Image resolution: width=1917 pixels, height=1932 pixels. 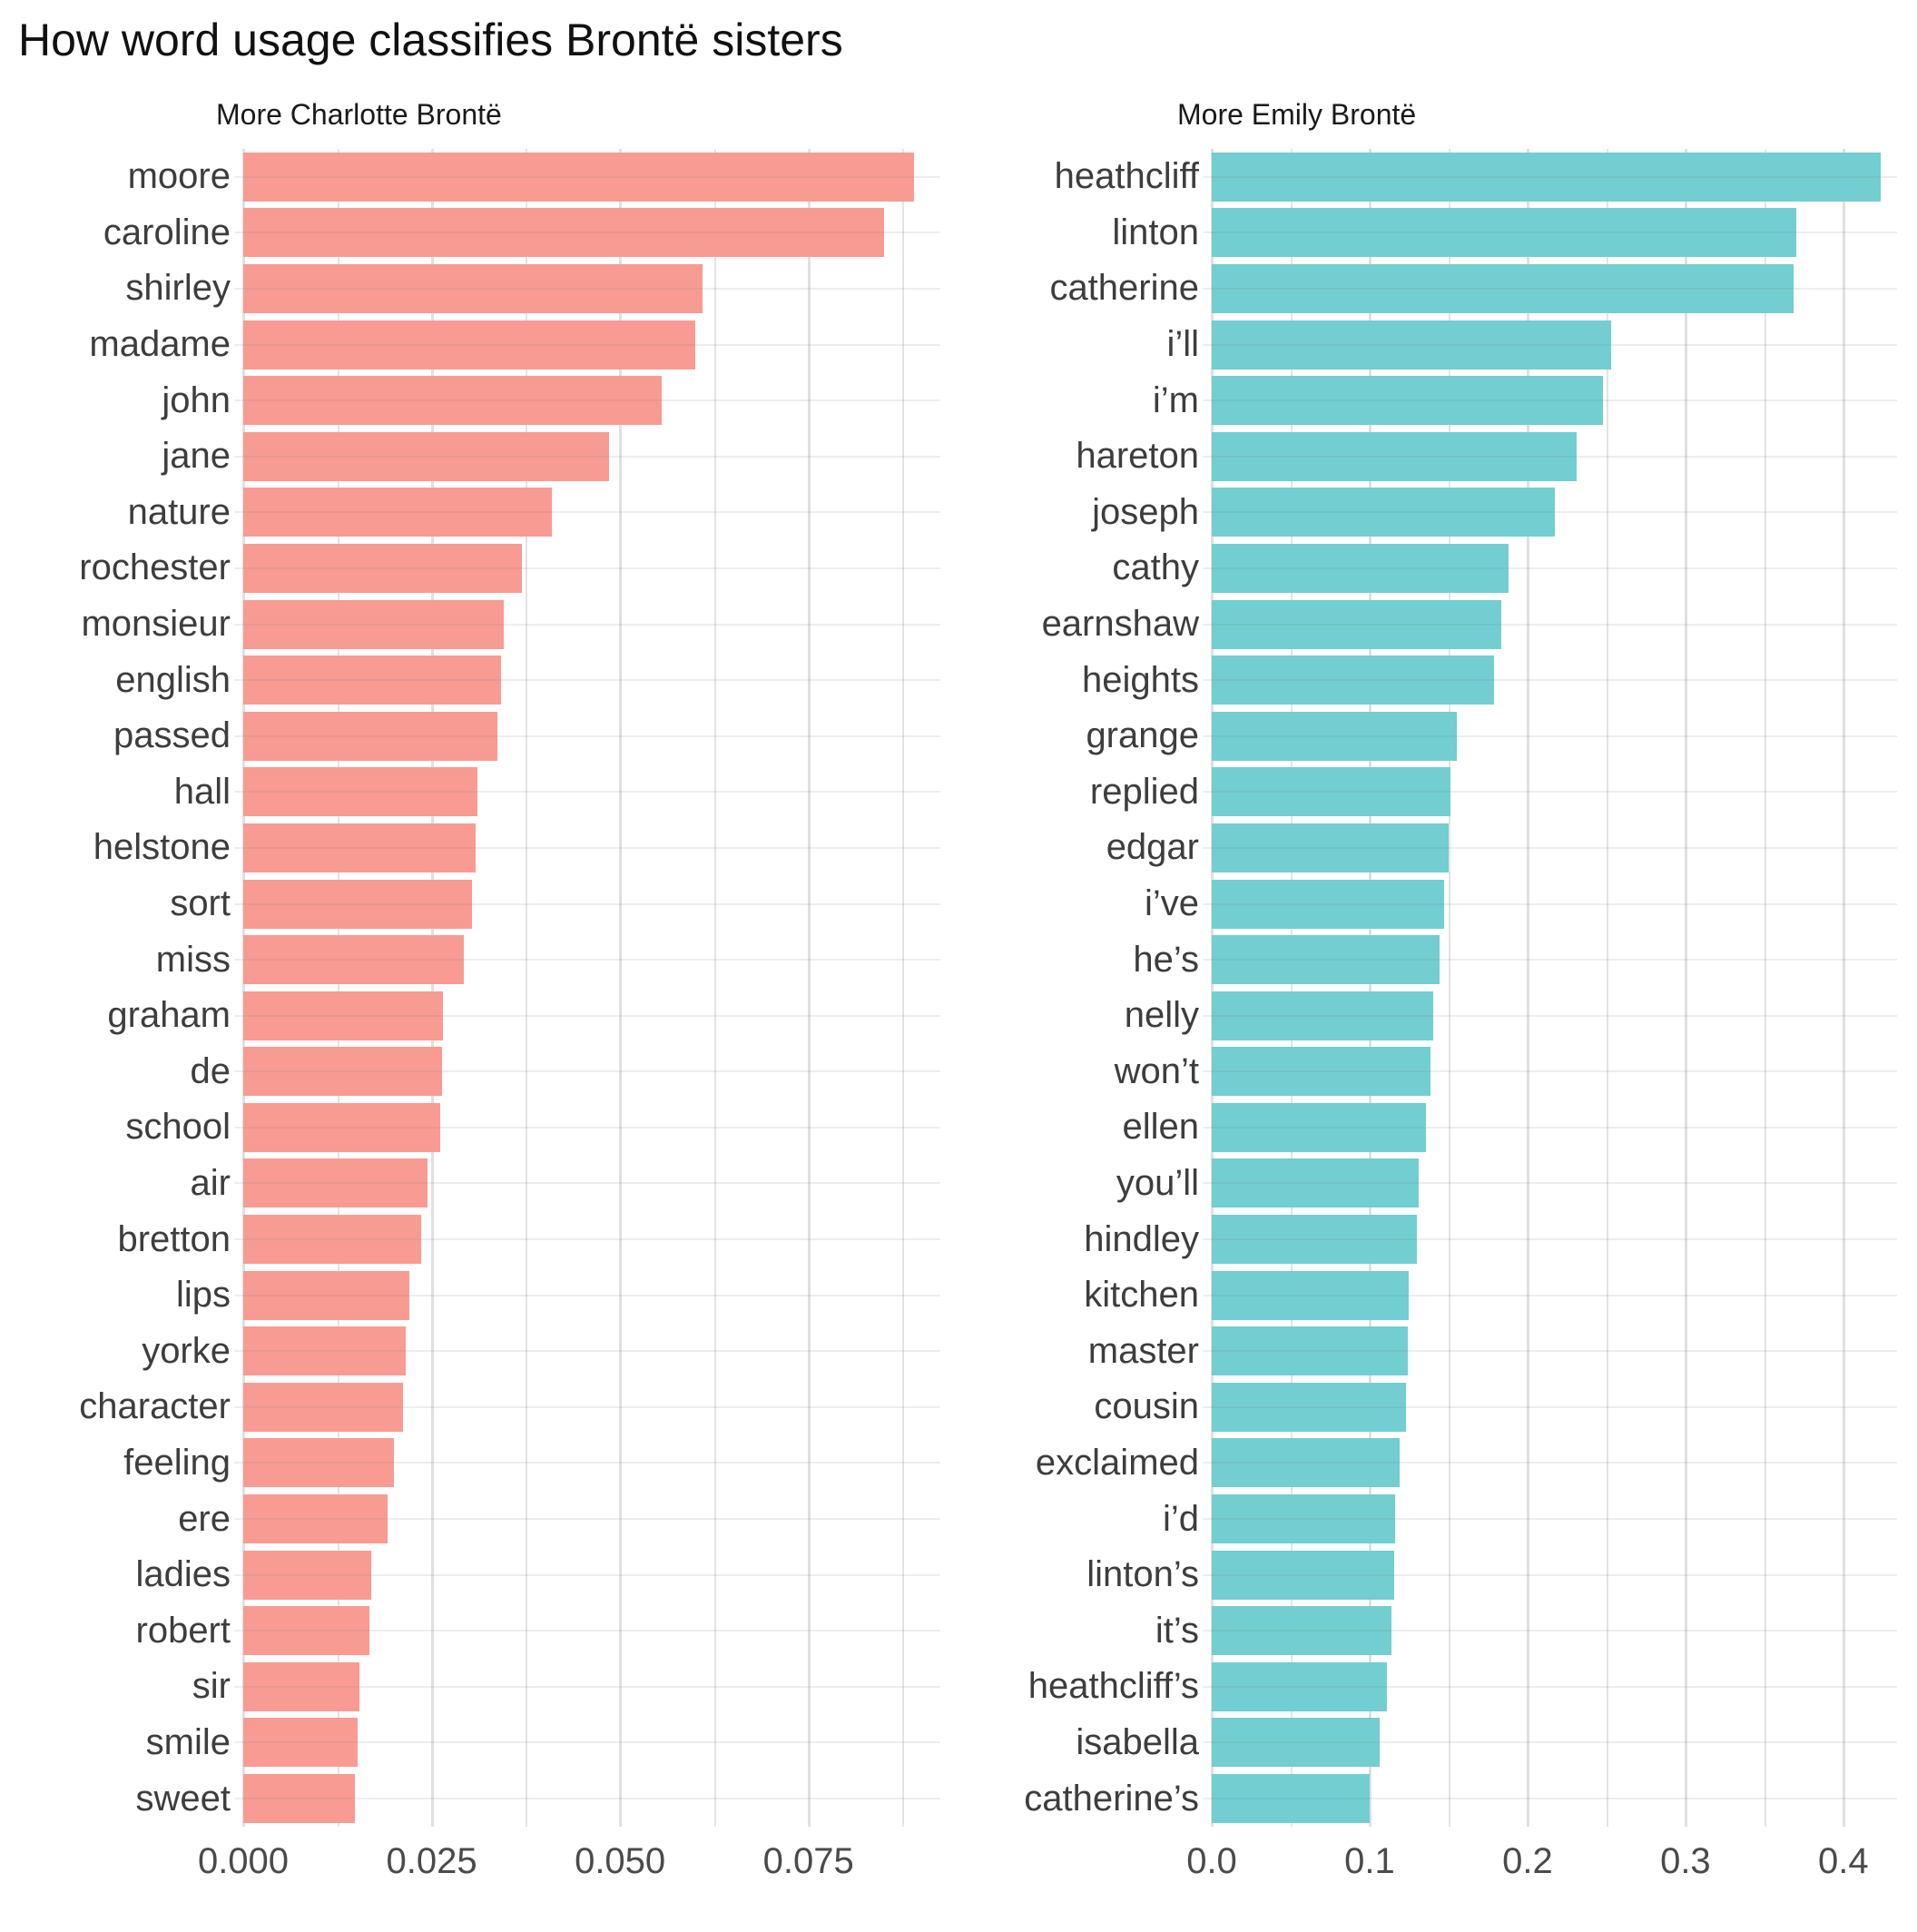 I want to click on category-label: linton’s, so click(x=1142, y=1574).